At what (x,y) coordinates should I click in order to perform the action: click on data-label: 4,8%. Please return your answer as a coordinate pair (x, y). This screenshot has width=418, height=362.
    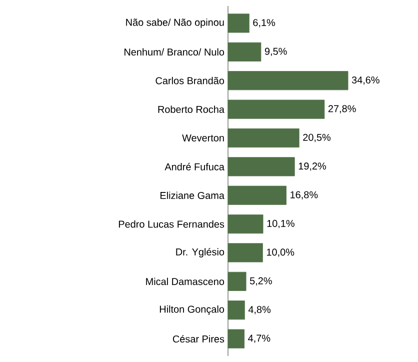
    Looking at the image, I should click on (259, 310).